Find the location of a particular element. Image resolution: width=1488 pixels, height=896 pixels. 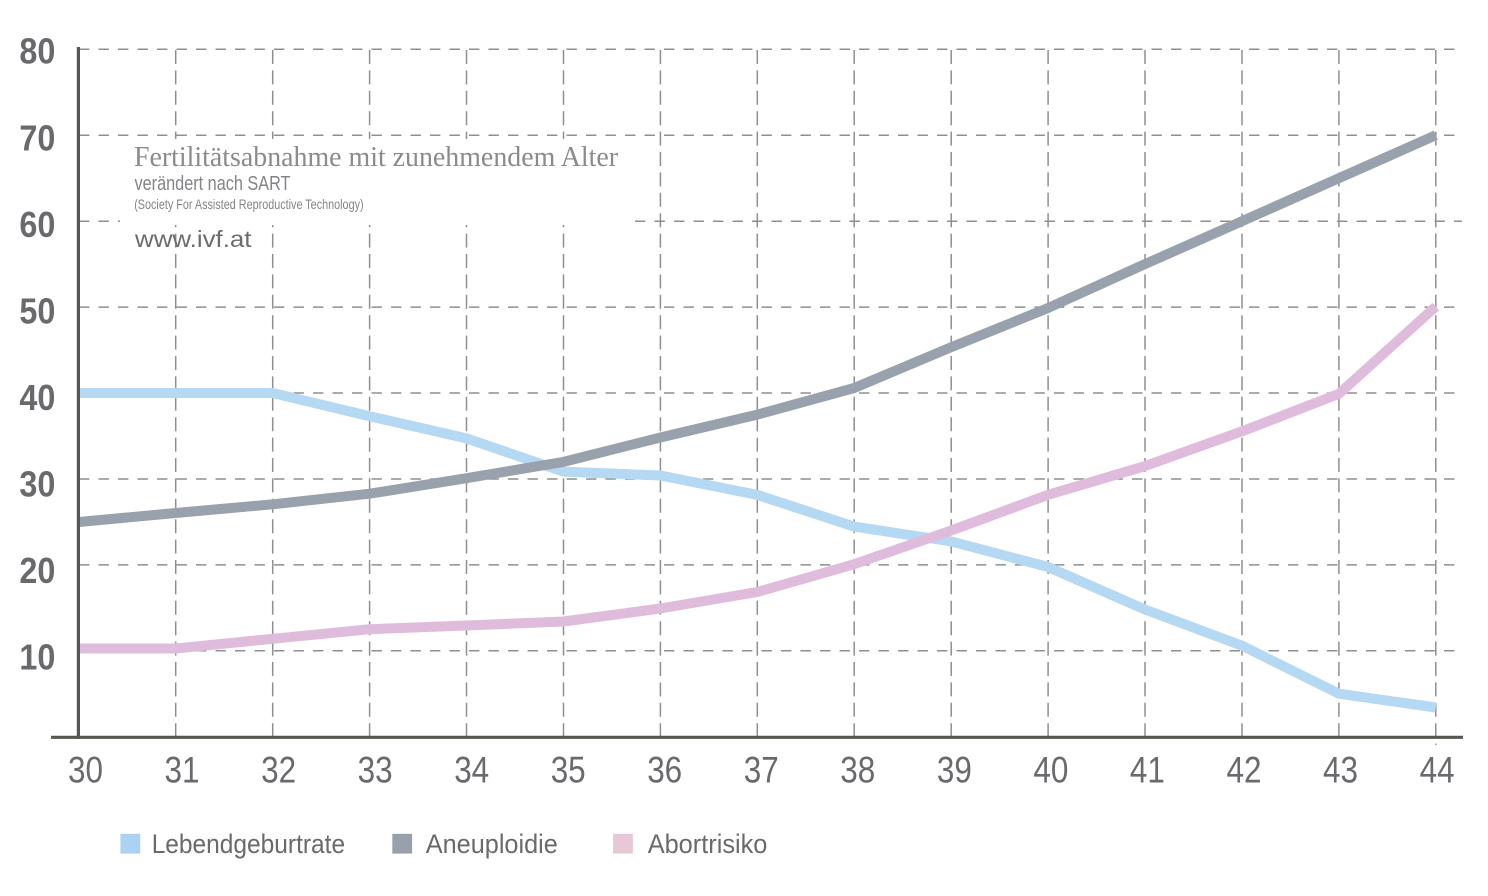

svg-text: 42 is located at coordinates (1244, 769).